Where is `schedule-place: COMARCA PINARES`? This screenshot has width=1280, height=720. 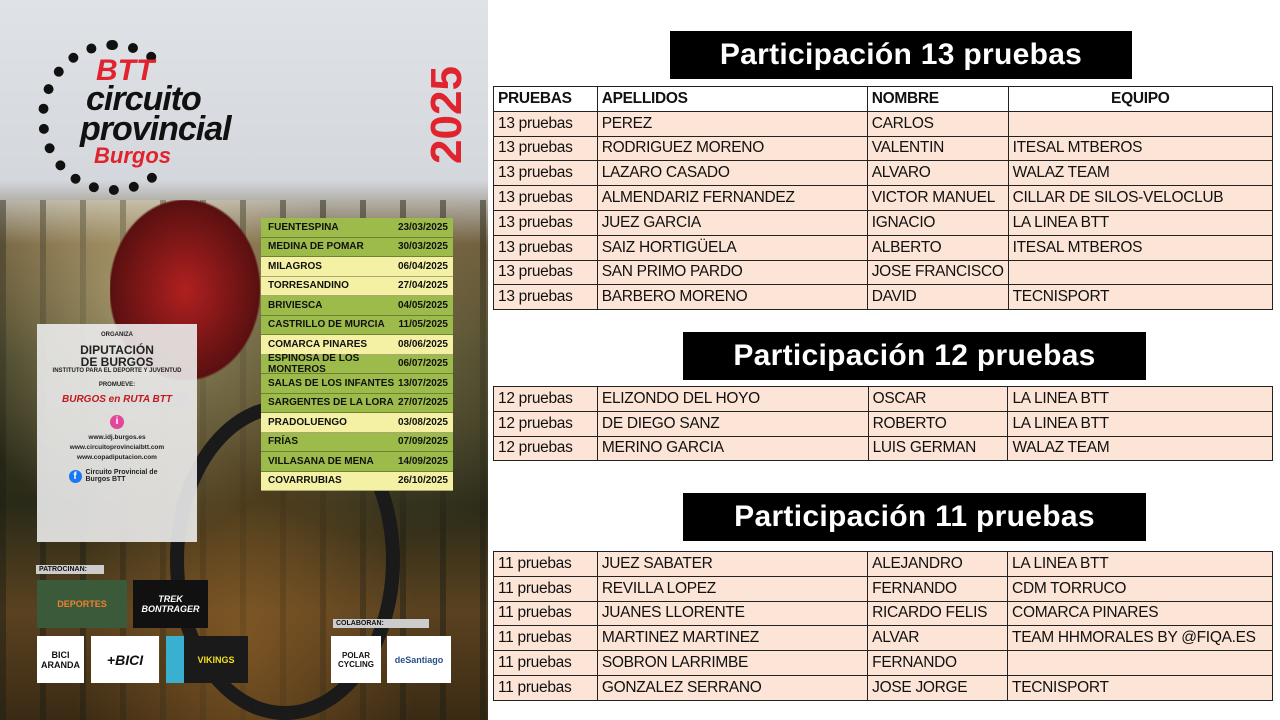
schedule-place: COMARCA PINARES is located at coordinates (318, 344).